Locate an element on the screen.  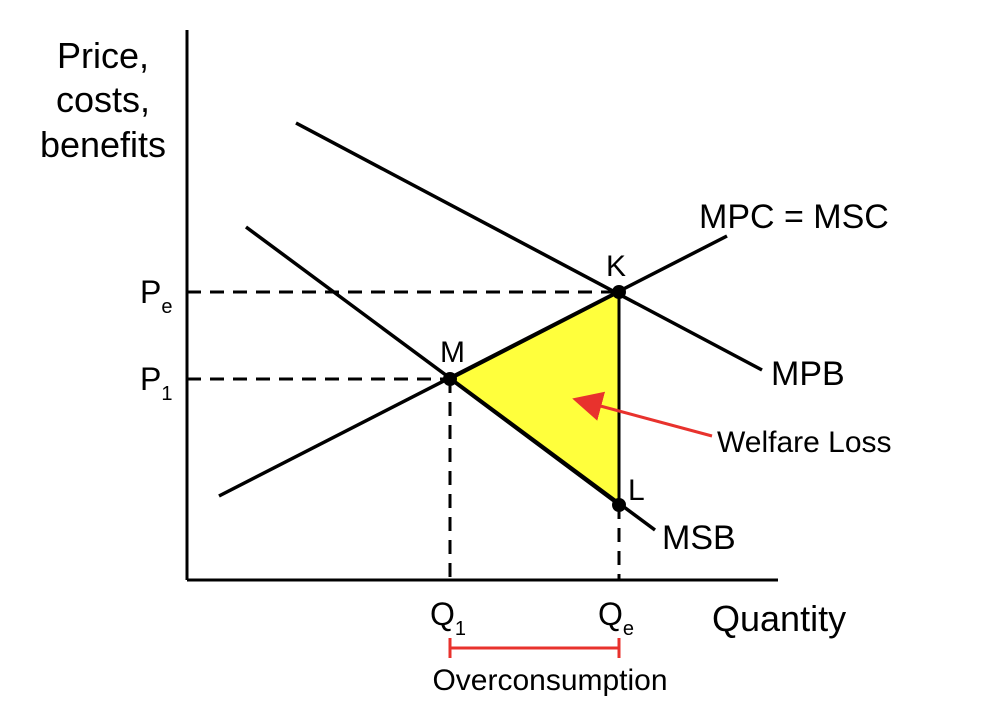
point-m-dot is located at coordinates (450, 379).